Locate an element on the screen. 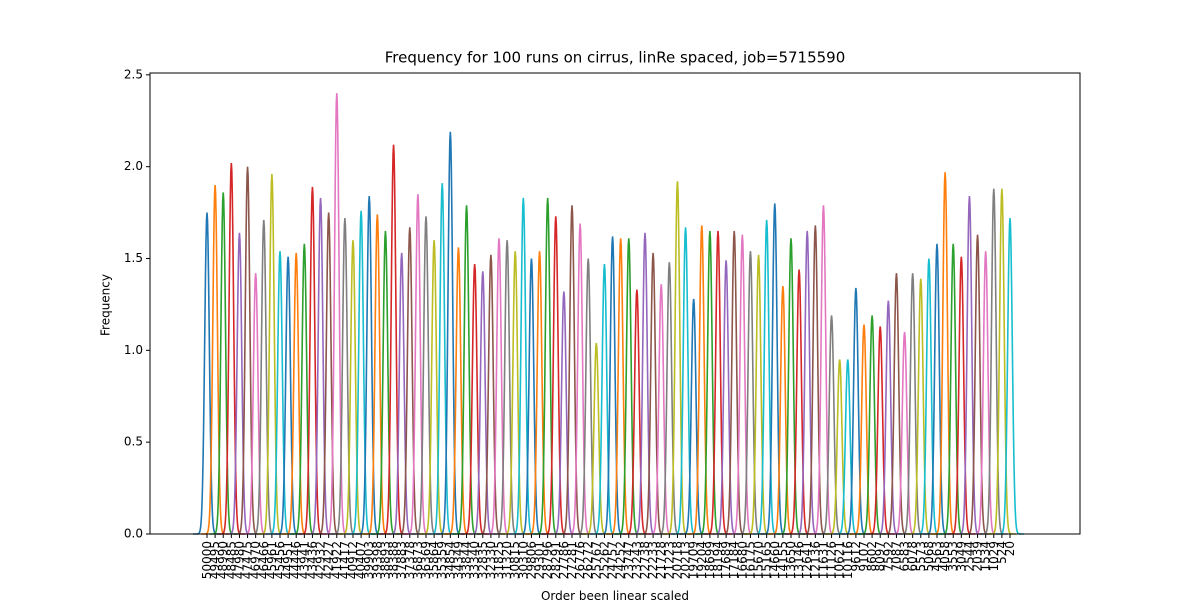  x-tick-label: 14155 is located at coordinates (783, 560).